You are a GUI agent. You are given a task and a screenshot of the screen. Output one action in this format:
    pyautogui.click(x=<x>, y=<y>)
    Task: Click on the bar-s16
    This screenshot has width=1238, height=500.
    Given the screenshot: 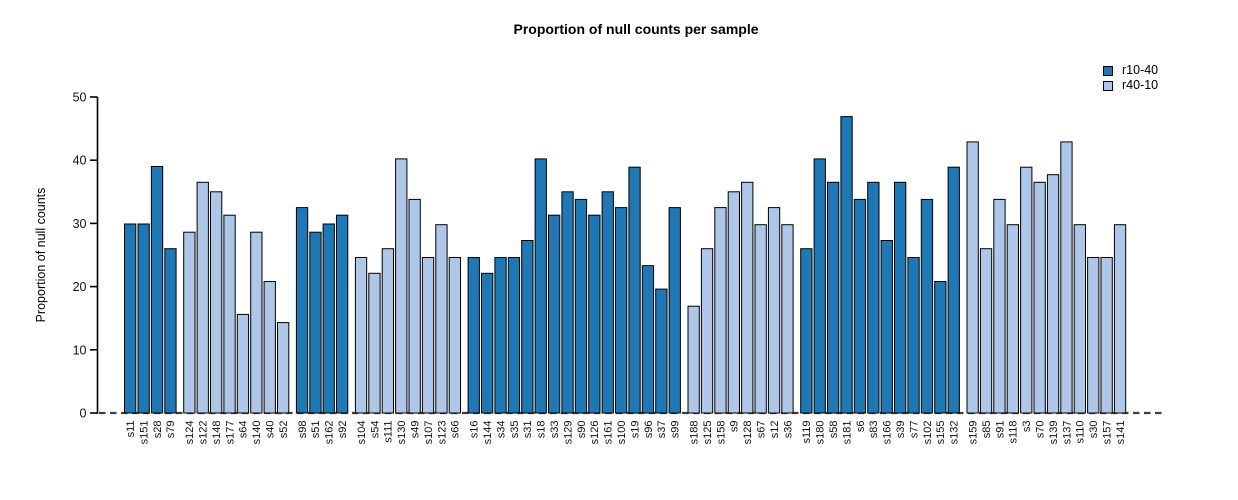 What is the action you would take?
    pyautogui.click(x=473, y=335)
    